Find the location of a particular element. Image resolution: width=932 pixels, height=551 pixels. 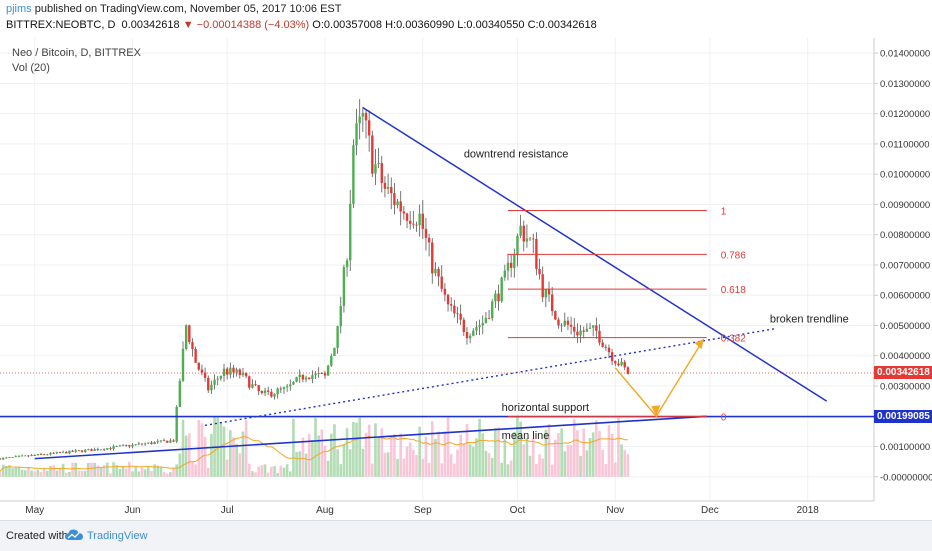

tradingview-link: TradingView is located at coordinates (117, 536).